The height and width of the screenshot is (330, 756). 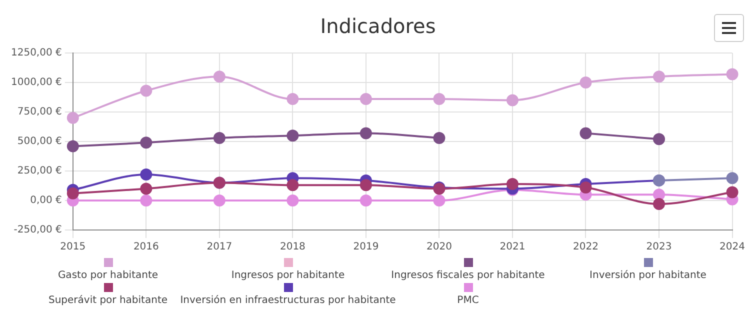 I want to click on x-tick-label: 2021, so click(x=513, y=247).